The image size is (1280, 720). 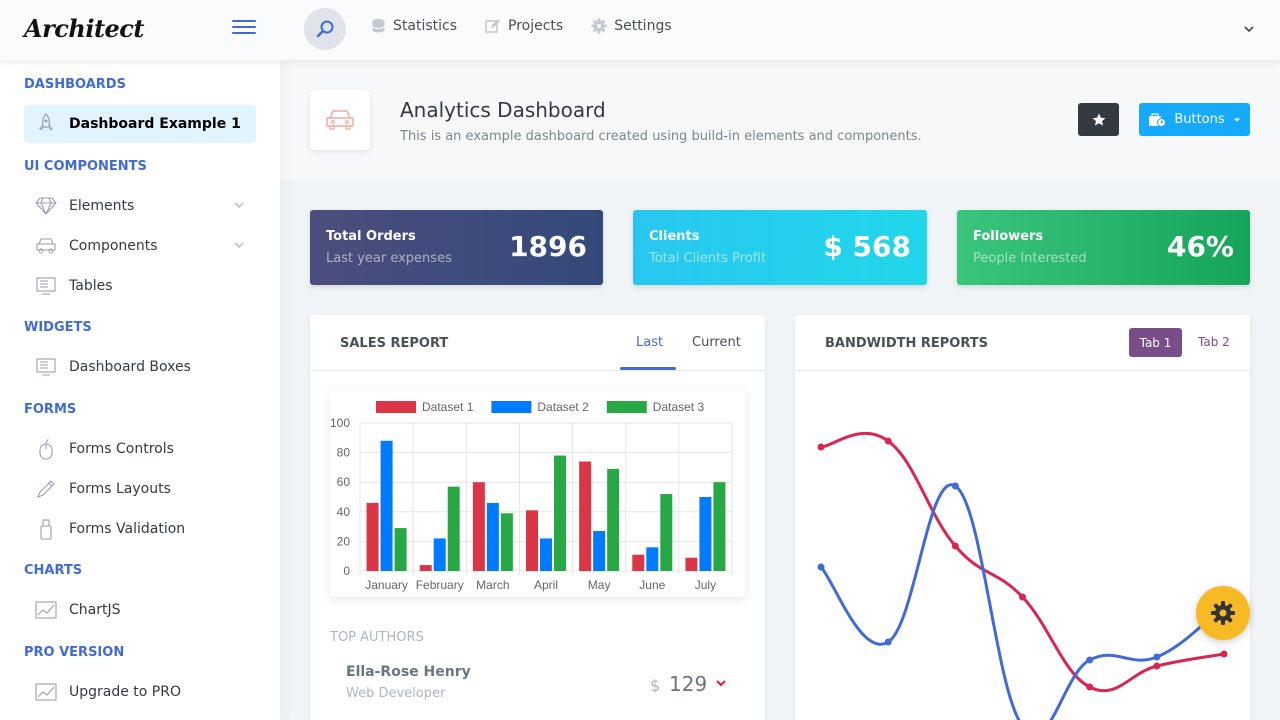 I want to click on card-title: SALES REPORT, so click(x=394, y=343).